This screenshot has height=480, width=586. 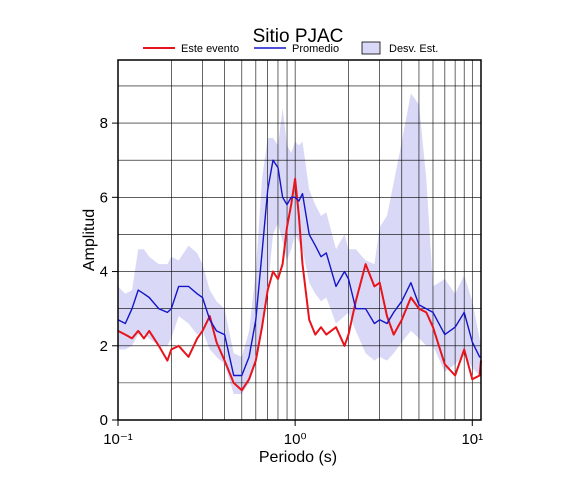 I want to click on y-axis-label: Amplitud, so click(x=89, y=240).